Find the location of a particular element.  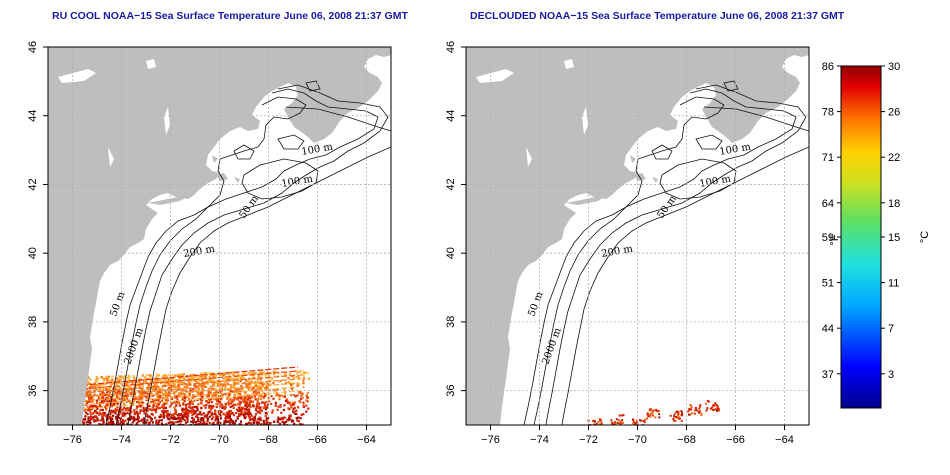

lake is located at coordinates (529, 157).